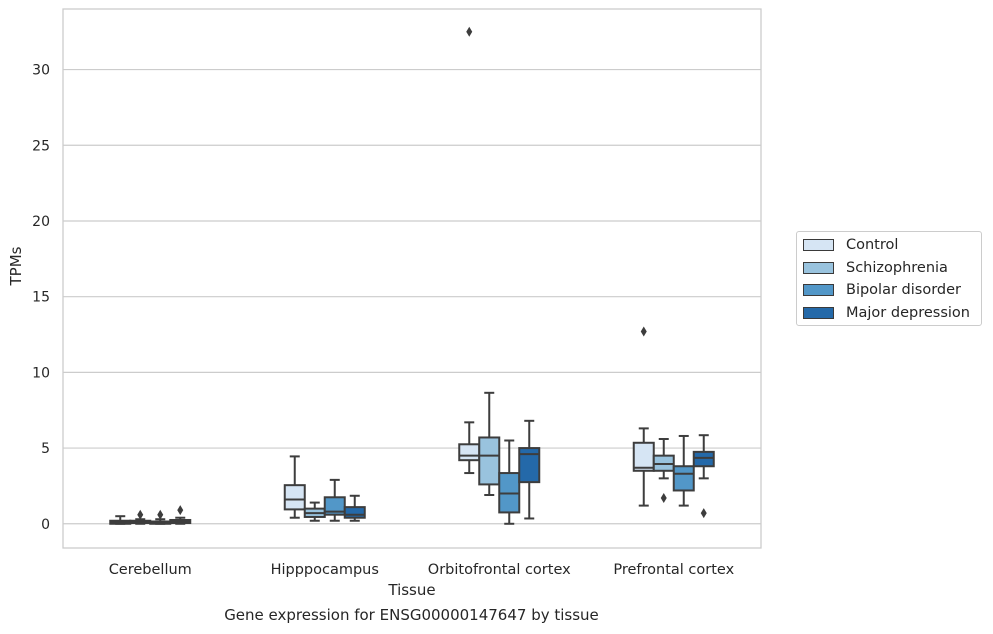  Describe the element at coordinates (41, 373) in the screenshot. I see `y-tick-label: 10` at that location.